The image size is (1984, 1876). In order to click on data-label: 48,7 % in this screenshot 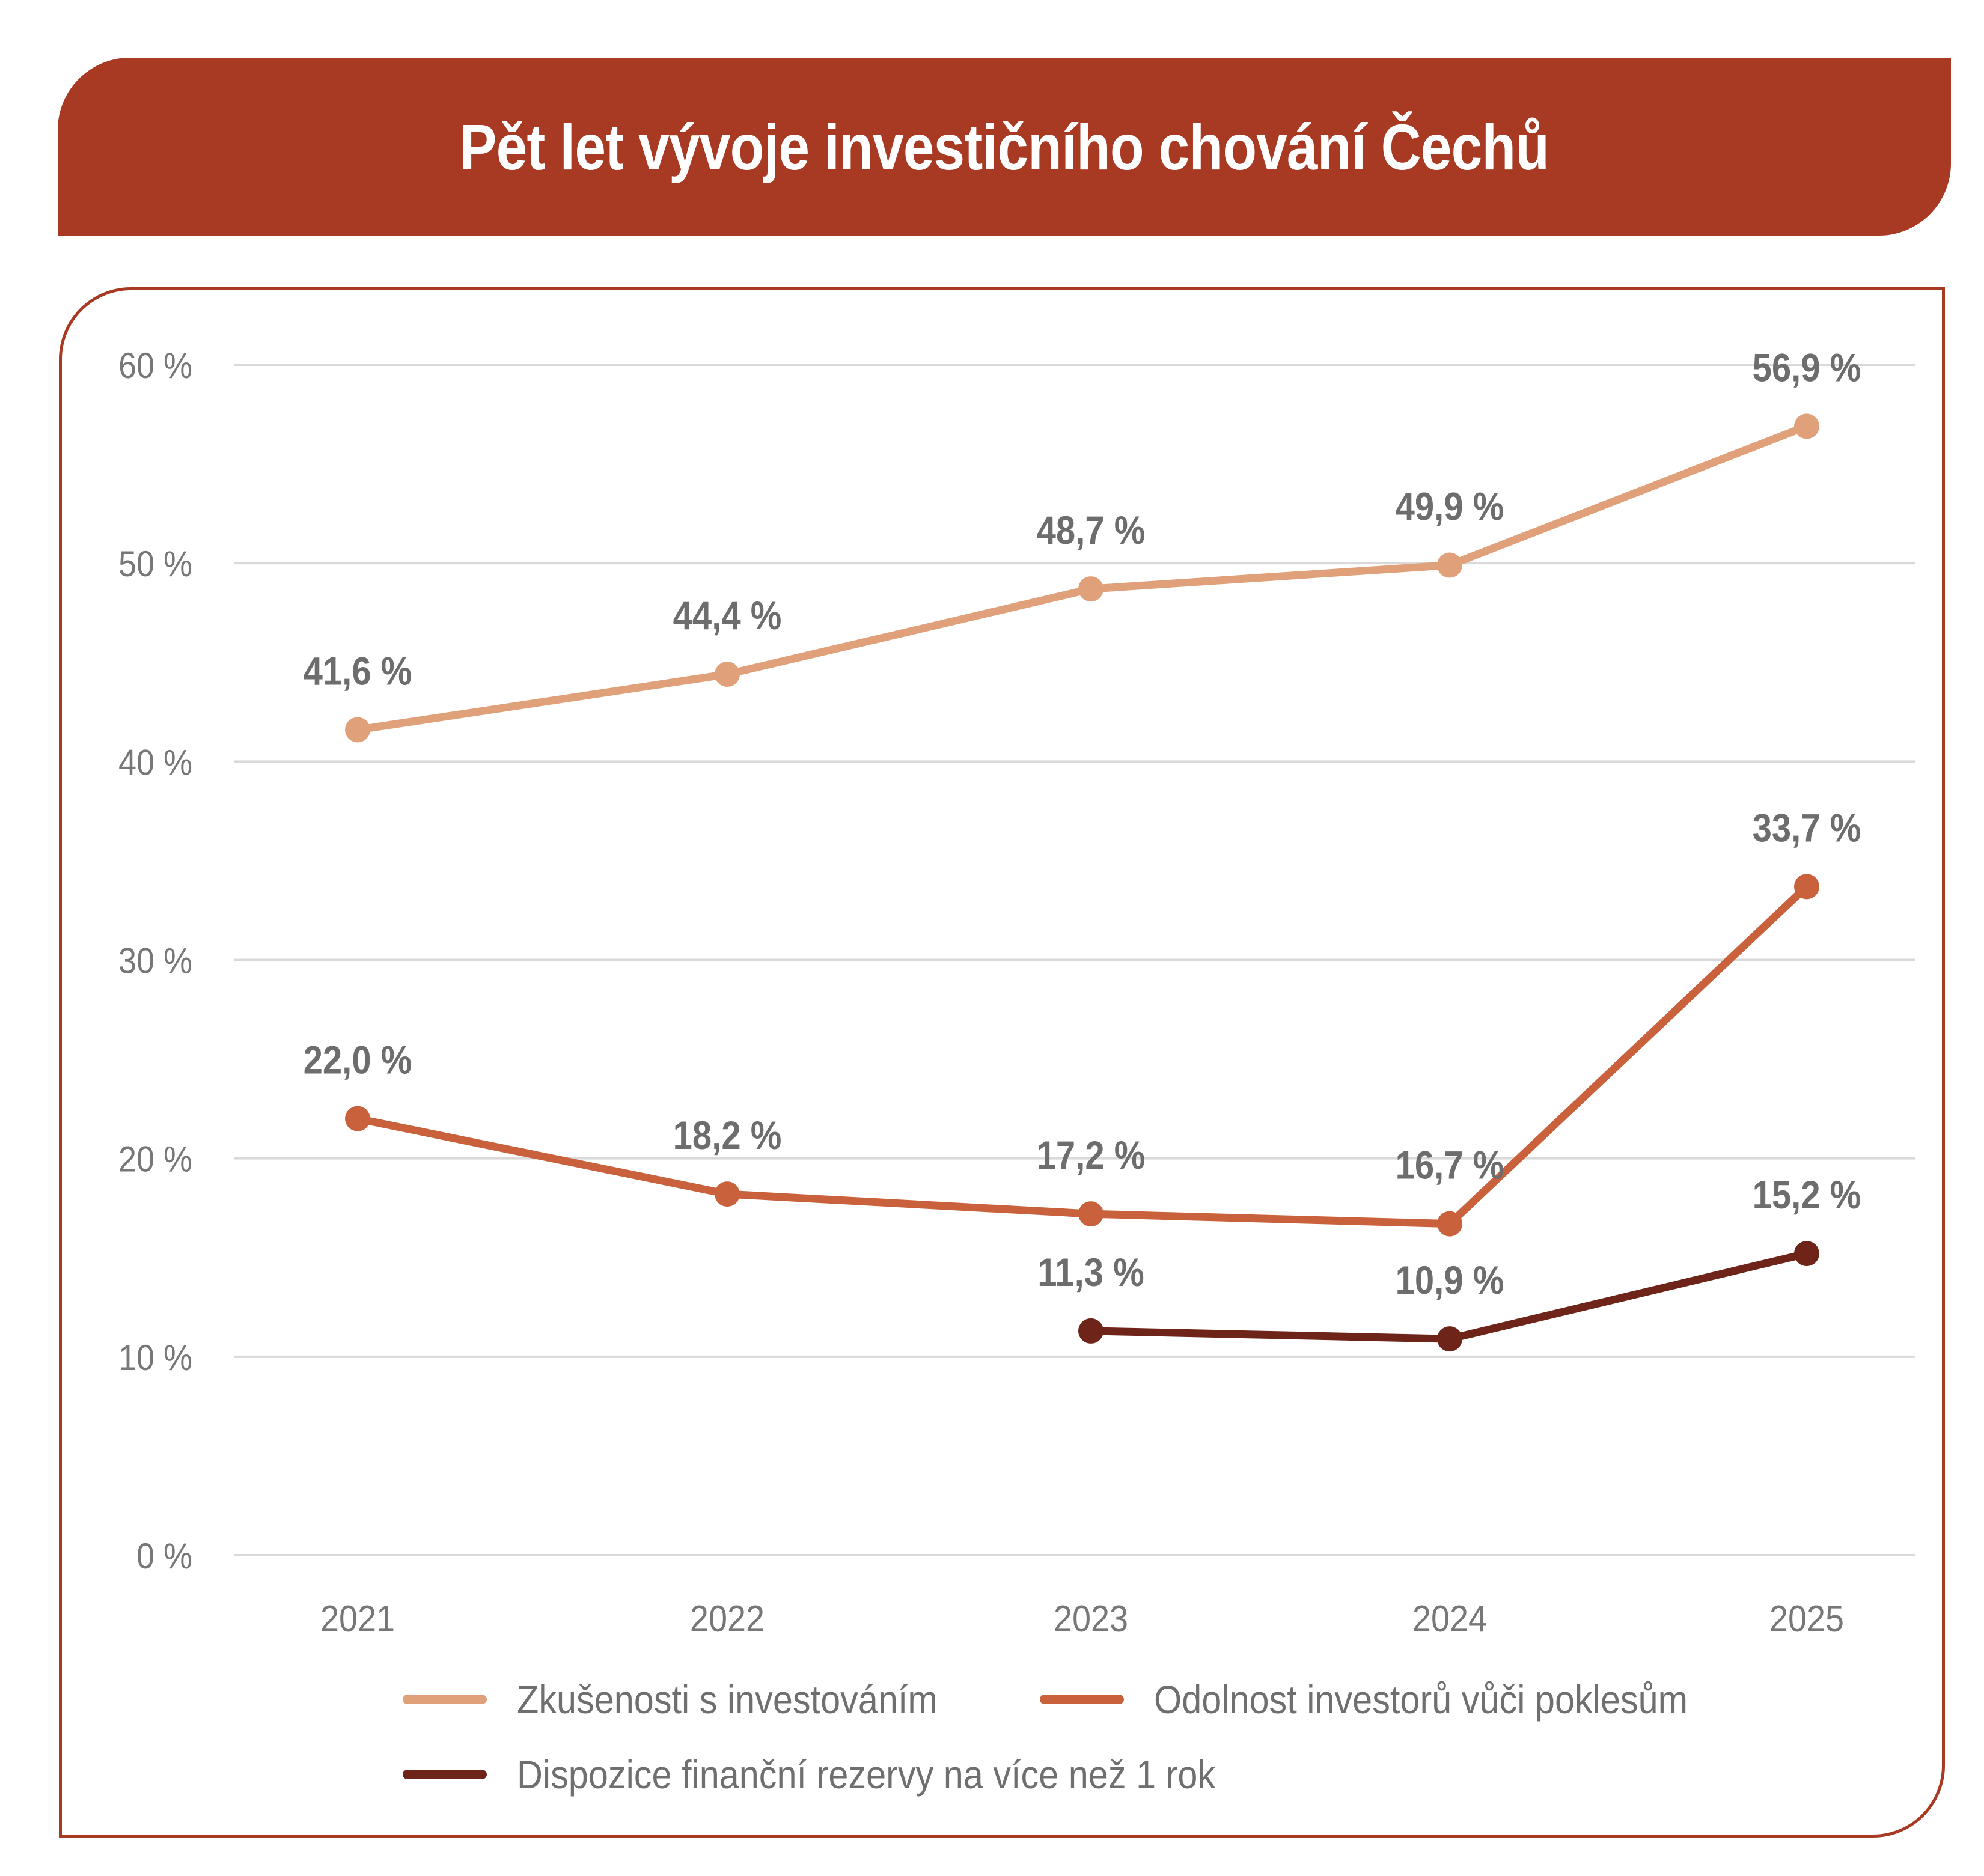, I will do `click(1091, 531)`.